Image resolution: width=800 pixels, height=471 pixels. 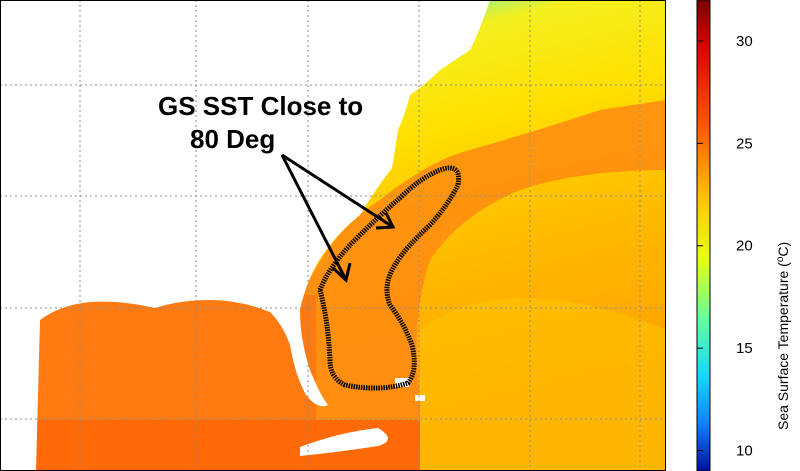 What do you see at coordinates (344, 442) in the screenshot?
I see `cuba-island` at bounding box center [344, 442].